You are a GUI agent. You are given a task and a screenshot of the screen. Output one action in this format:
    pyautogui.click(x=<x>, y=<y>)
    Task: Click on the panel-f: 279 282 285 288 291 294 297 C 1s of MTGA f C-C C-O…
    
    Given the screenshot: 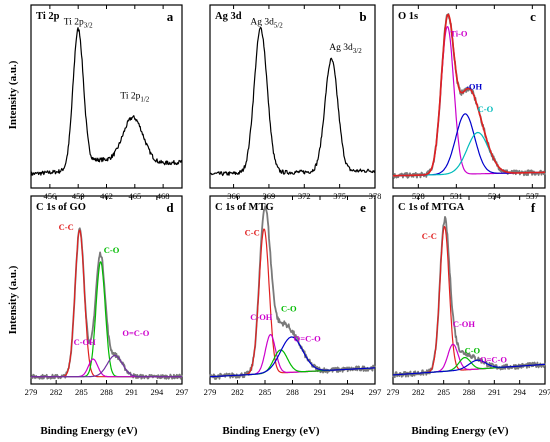 What is the action you would take?
    pyautogui.click(x=468, y=296)
    